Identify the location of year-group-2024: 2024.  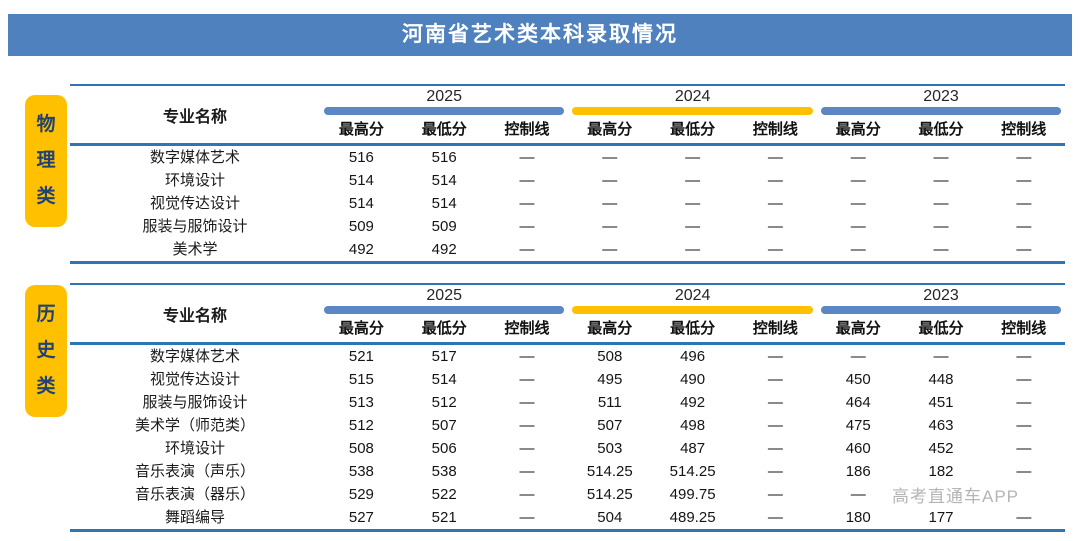
(692, 99).